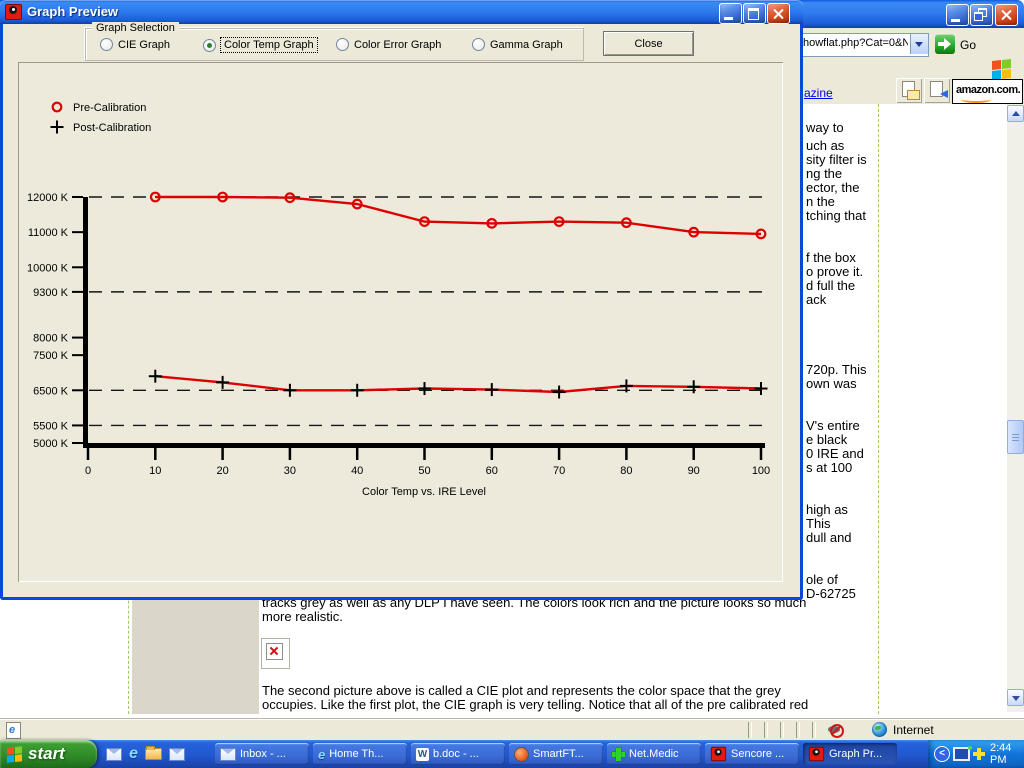  Describe the element at coordinates (981, 15) in the screenshot. I see `browser-restore-button` at that location.